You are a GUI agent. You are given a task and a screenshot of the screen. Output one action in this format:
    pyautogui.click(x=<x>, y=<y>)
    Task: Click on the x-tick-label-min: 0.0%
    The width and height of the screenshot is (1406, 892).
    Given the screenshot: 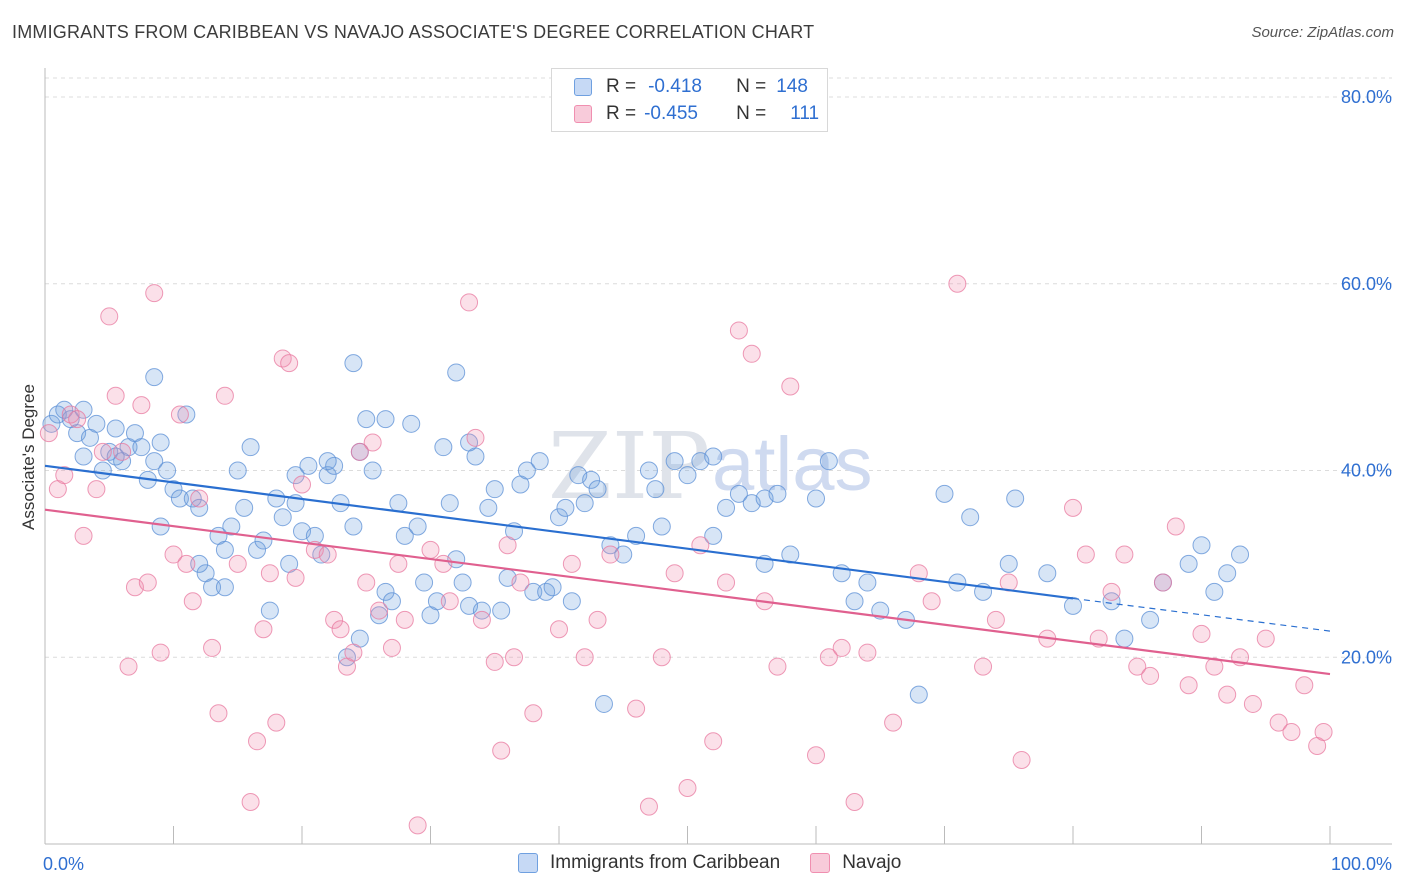 What is the action you would take?
    pyautogui.click(x=63, y=864)
    